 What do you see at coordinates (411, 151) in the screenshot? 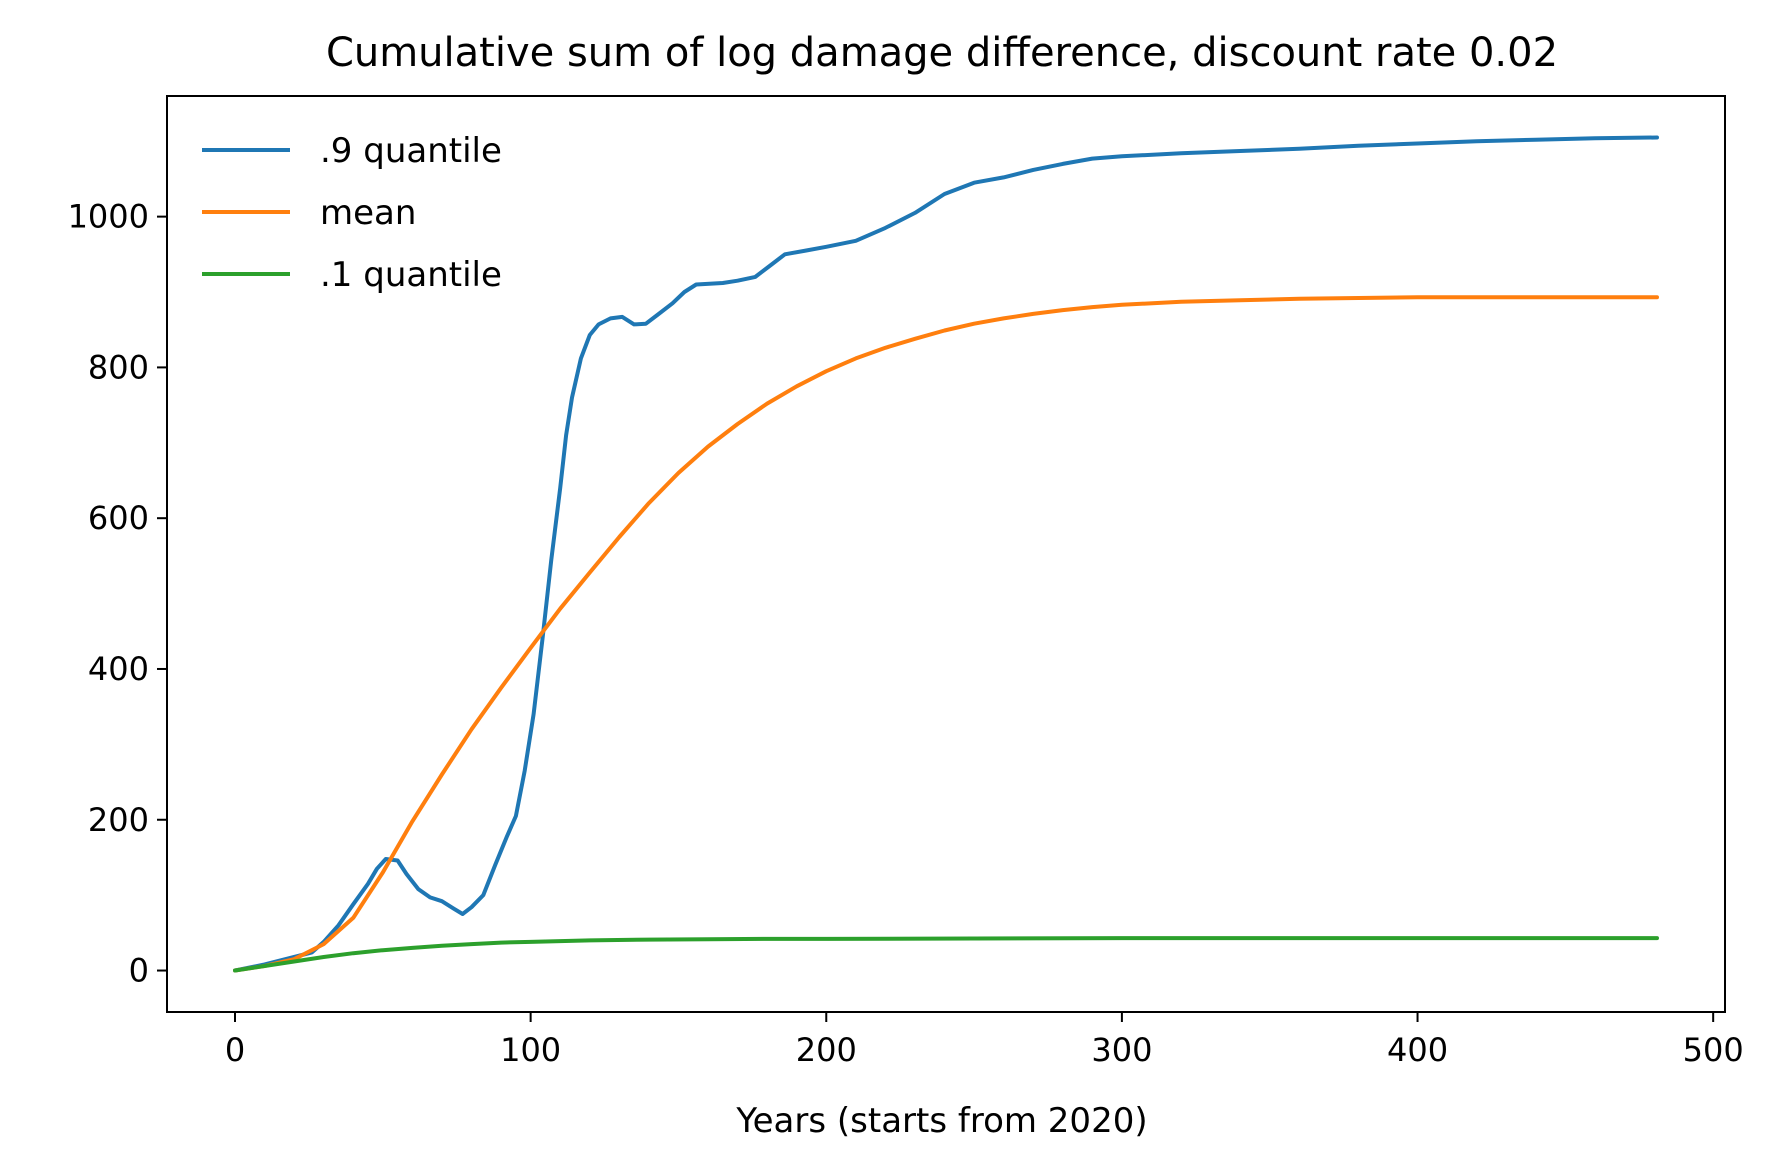
I see `legend-label-1: .9 quantile` at bounding box center [411, 151].